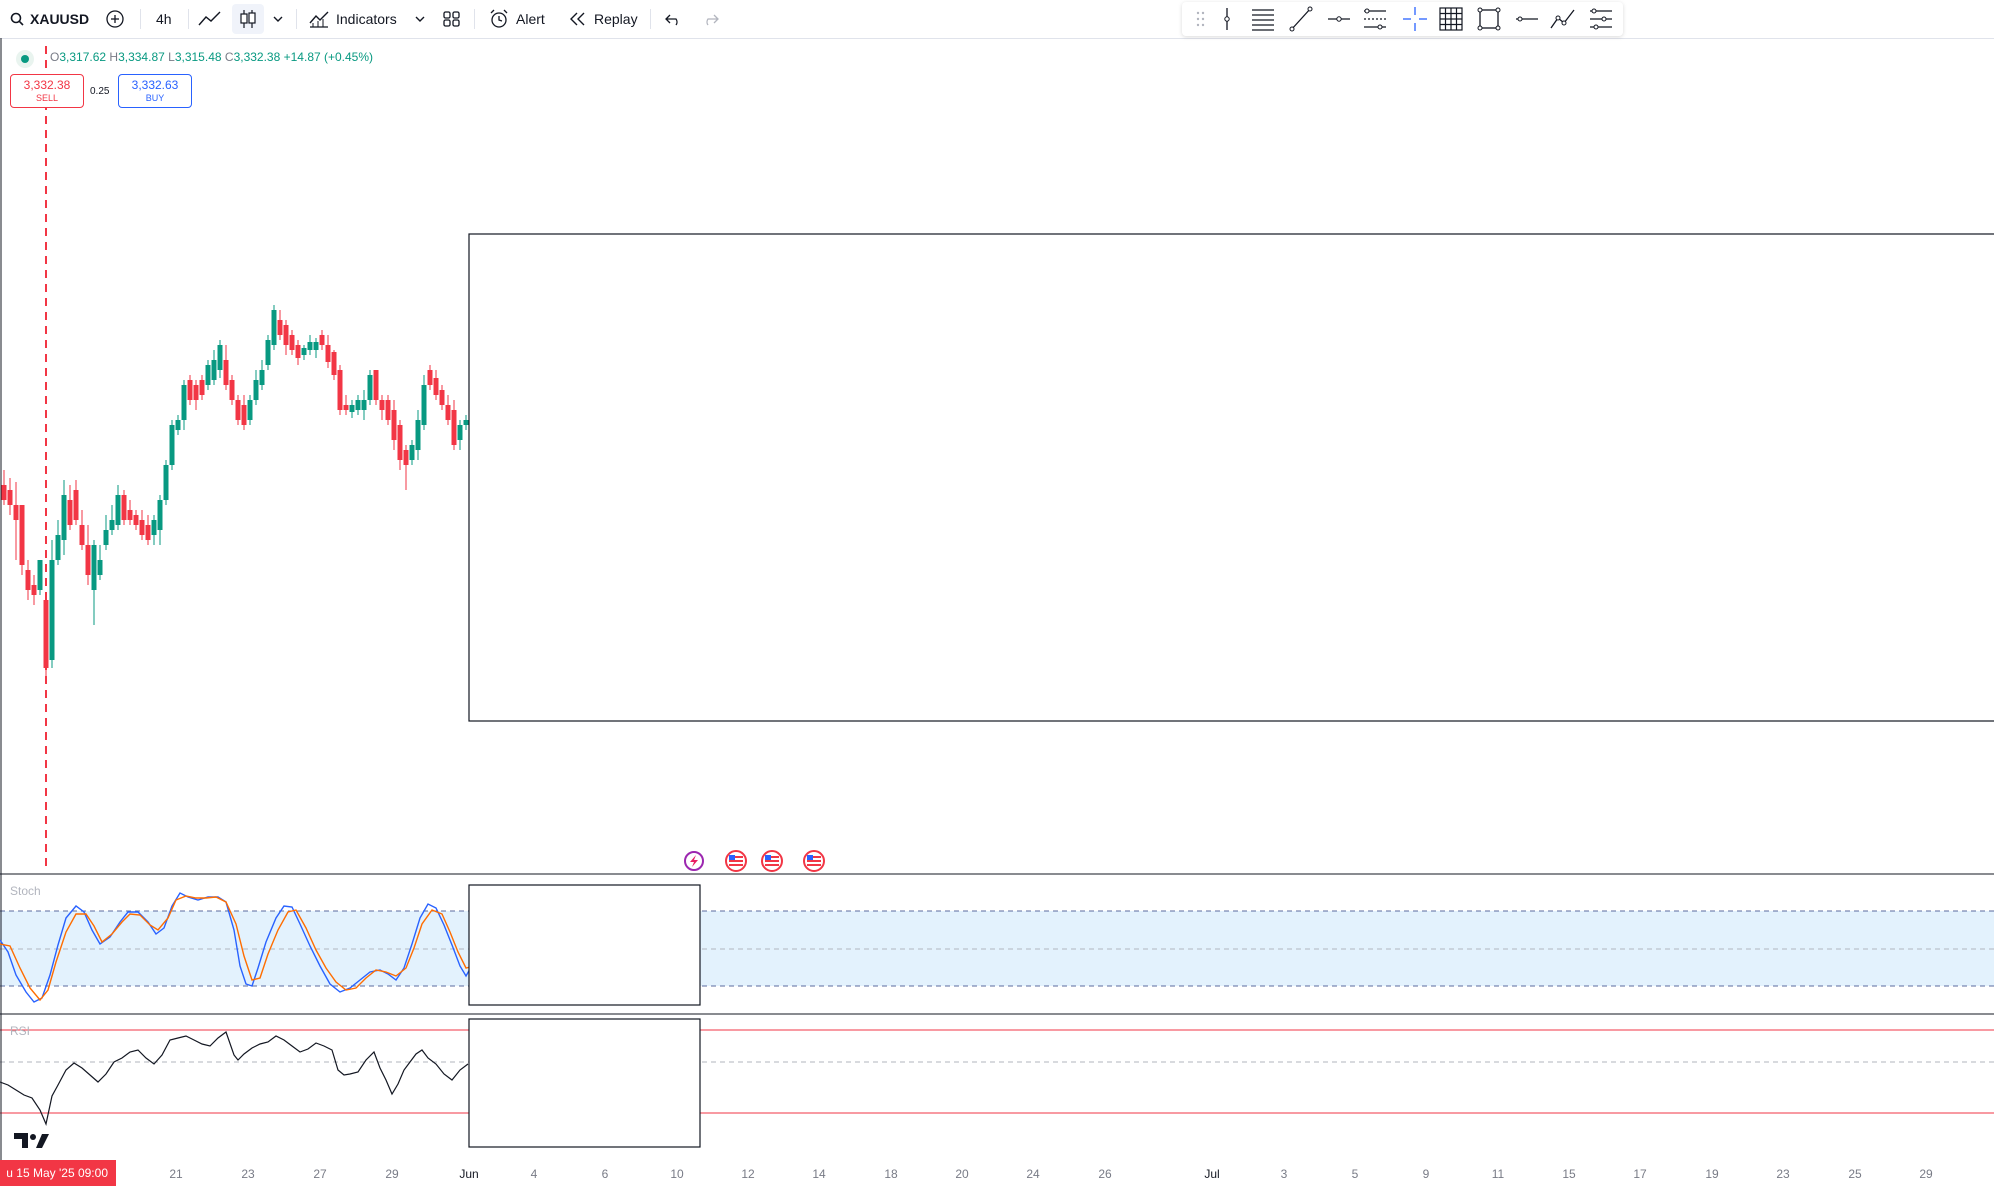  Describe the element at coordinates (819, 1174) in the screenshot. I see `time-tick: 14` at that location.